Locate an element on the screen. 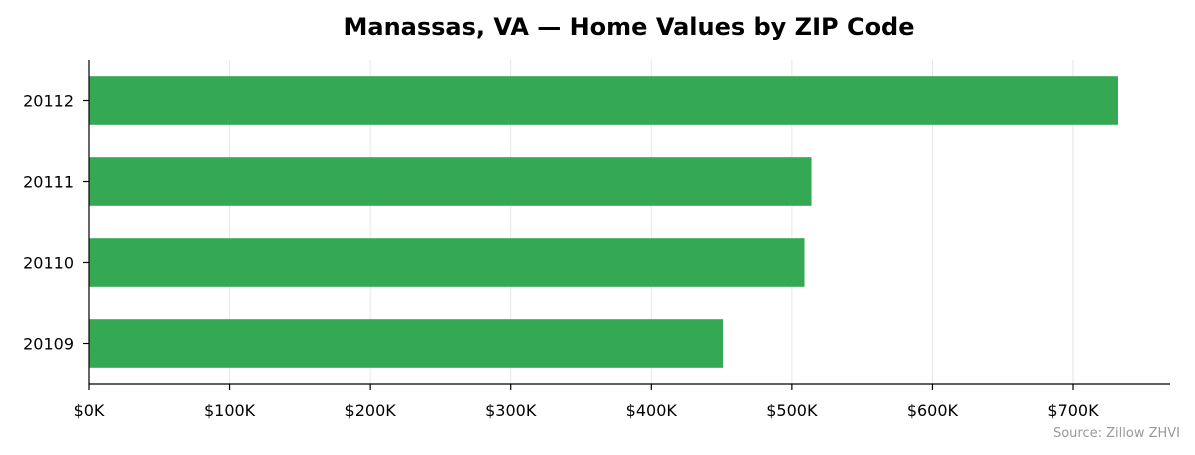 The height and width of the screenshot is (455, 1195). x-axis-ticks: $0K $100K $200K $300K $400K $500K $600K $700K is located at coordinates (586, 402).